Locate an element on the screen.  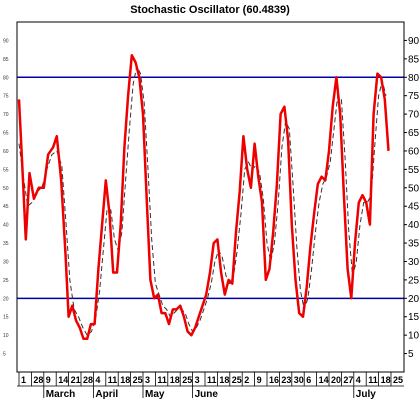
y-tick-right-label: 60 is located at coordinates (414, 151).